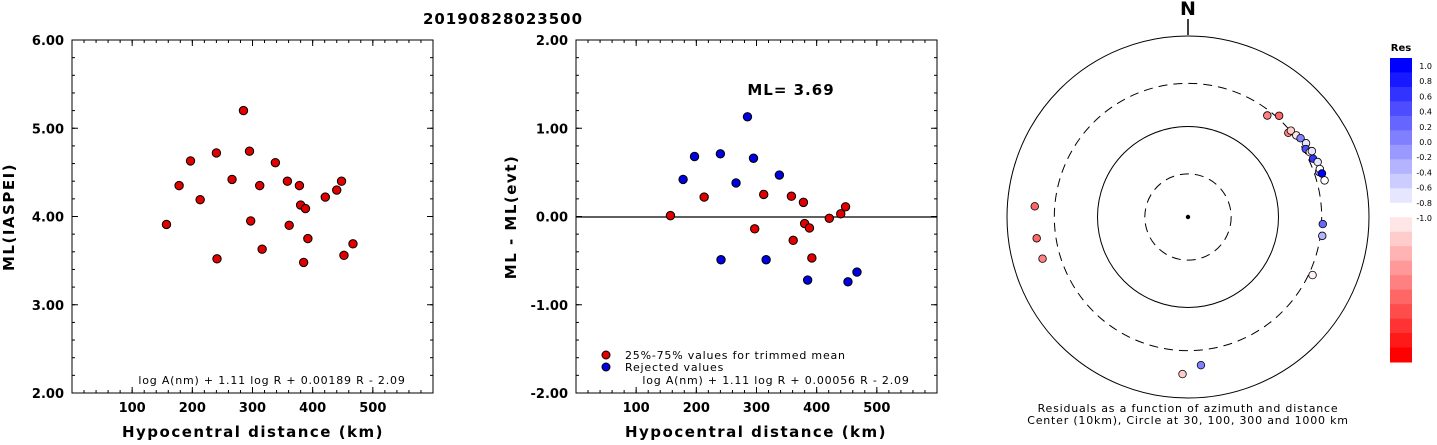 The image size is (1437, 445). I want to click on legend-label-rejected: Rejected values, so click(674, 367).